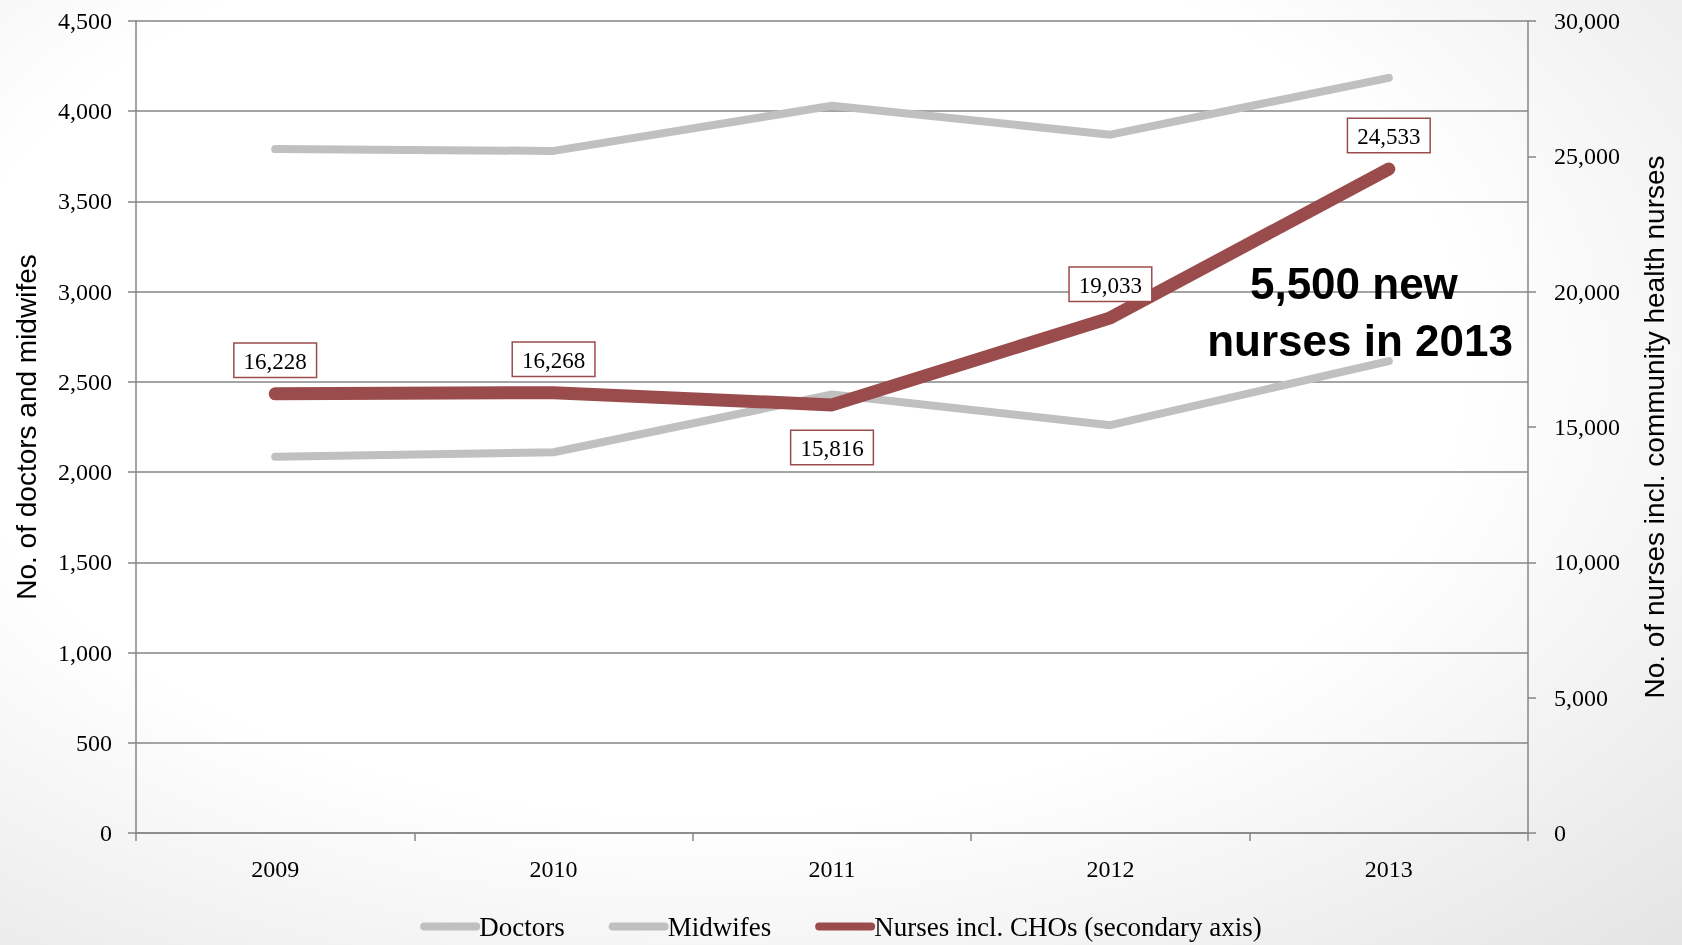  Describe the element at coordinates (1110, 869) in the screenshot. I see `x-tick-label: 2012` at that location.